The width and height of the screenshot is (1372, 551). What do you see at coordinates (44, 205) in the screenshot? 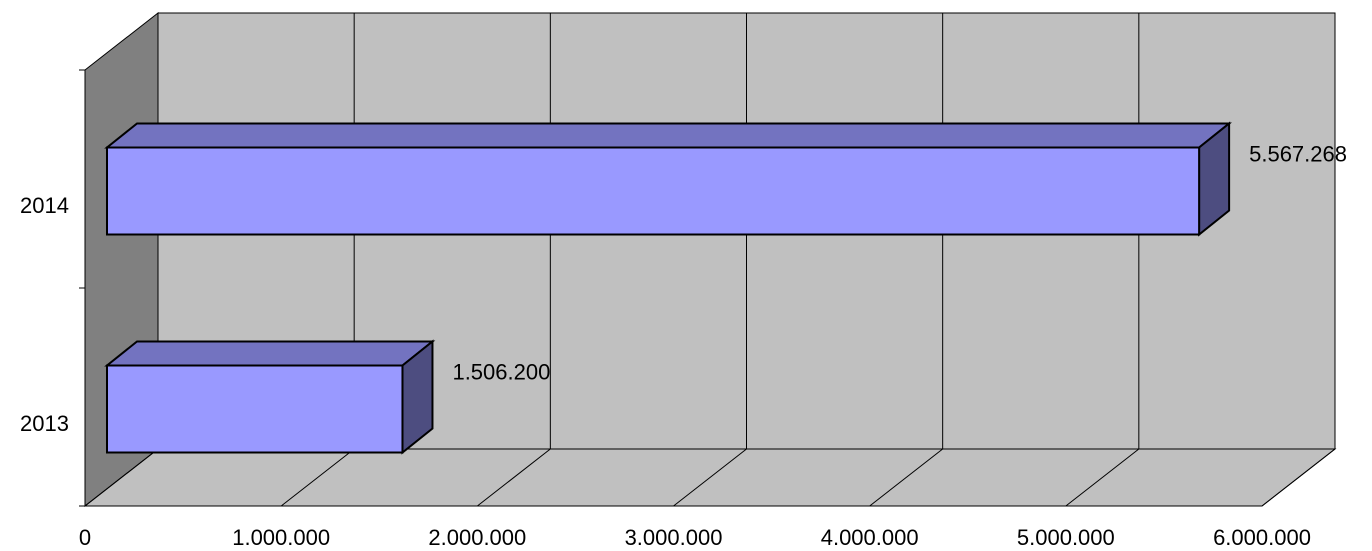
I see `y-tick-label: 2014` at bounding box center [44, 205].